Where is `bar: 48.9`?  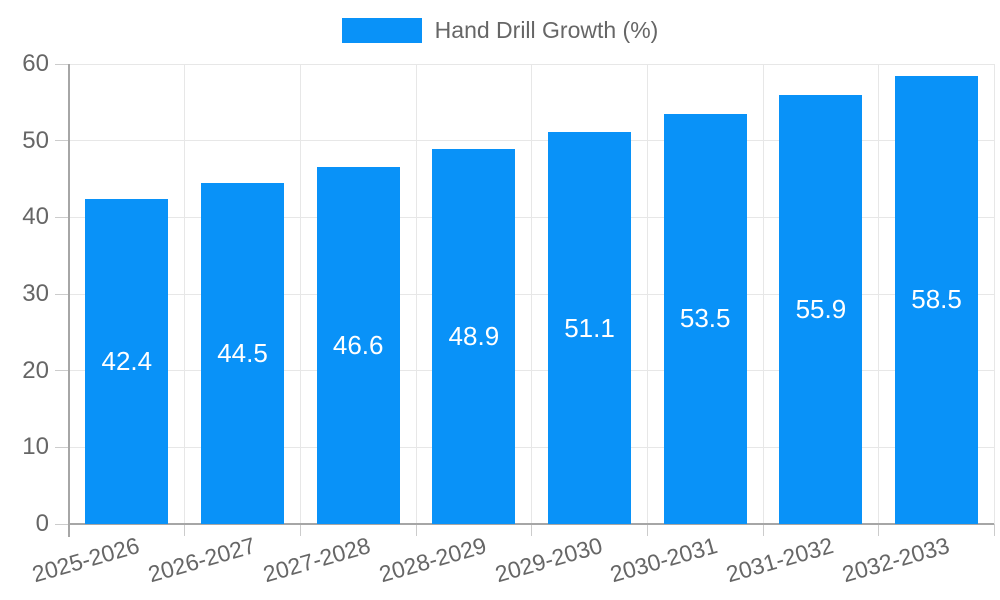 bar: 48.9 is located at coordinates (474, 336).